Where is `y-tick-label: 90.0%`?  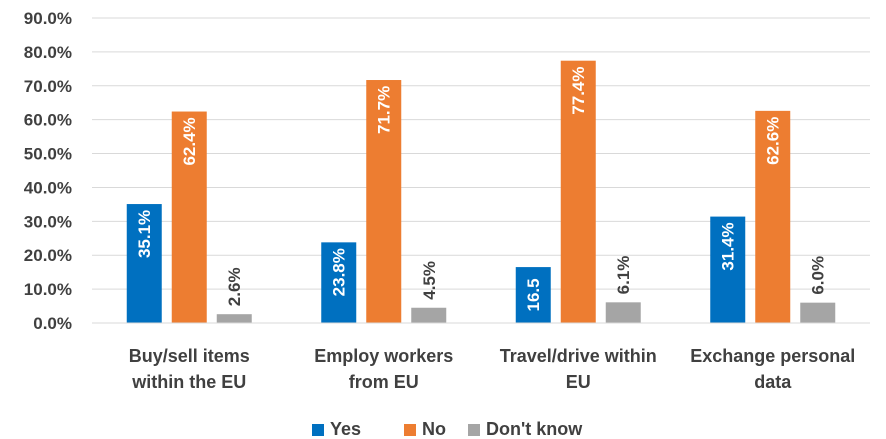
y-tick-label: 90.0% is located at coordinates (48, 18).